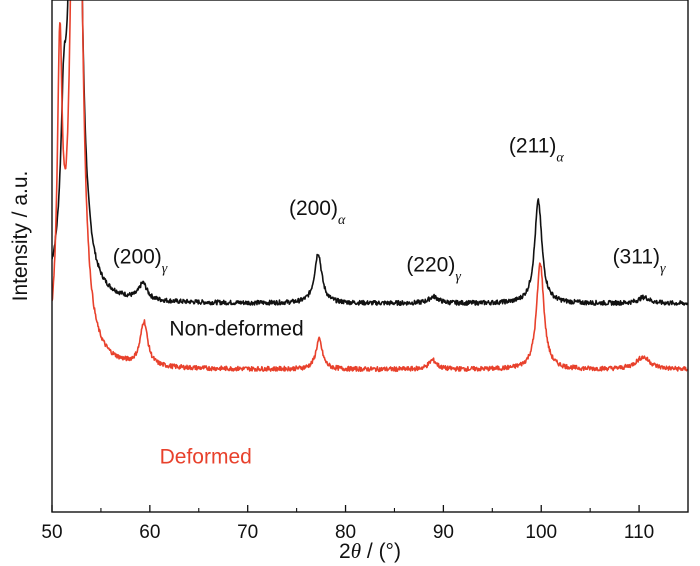  What do you see at coordinates (247, 532) in the screenshot?
I see `x-tick-label-70: 70` at bounding box center [247, 532].